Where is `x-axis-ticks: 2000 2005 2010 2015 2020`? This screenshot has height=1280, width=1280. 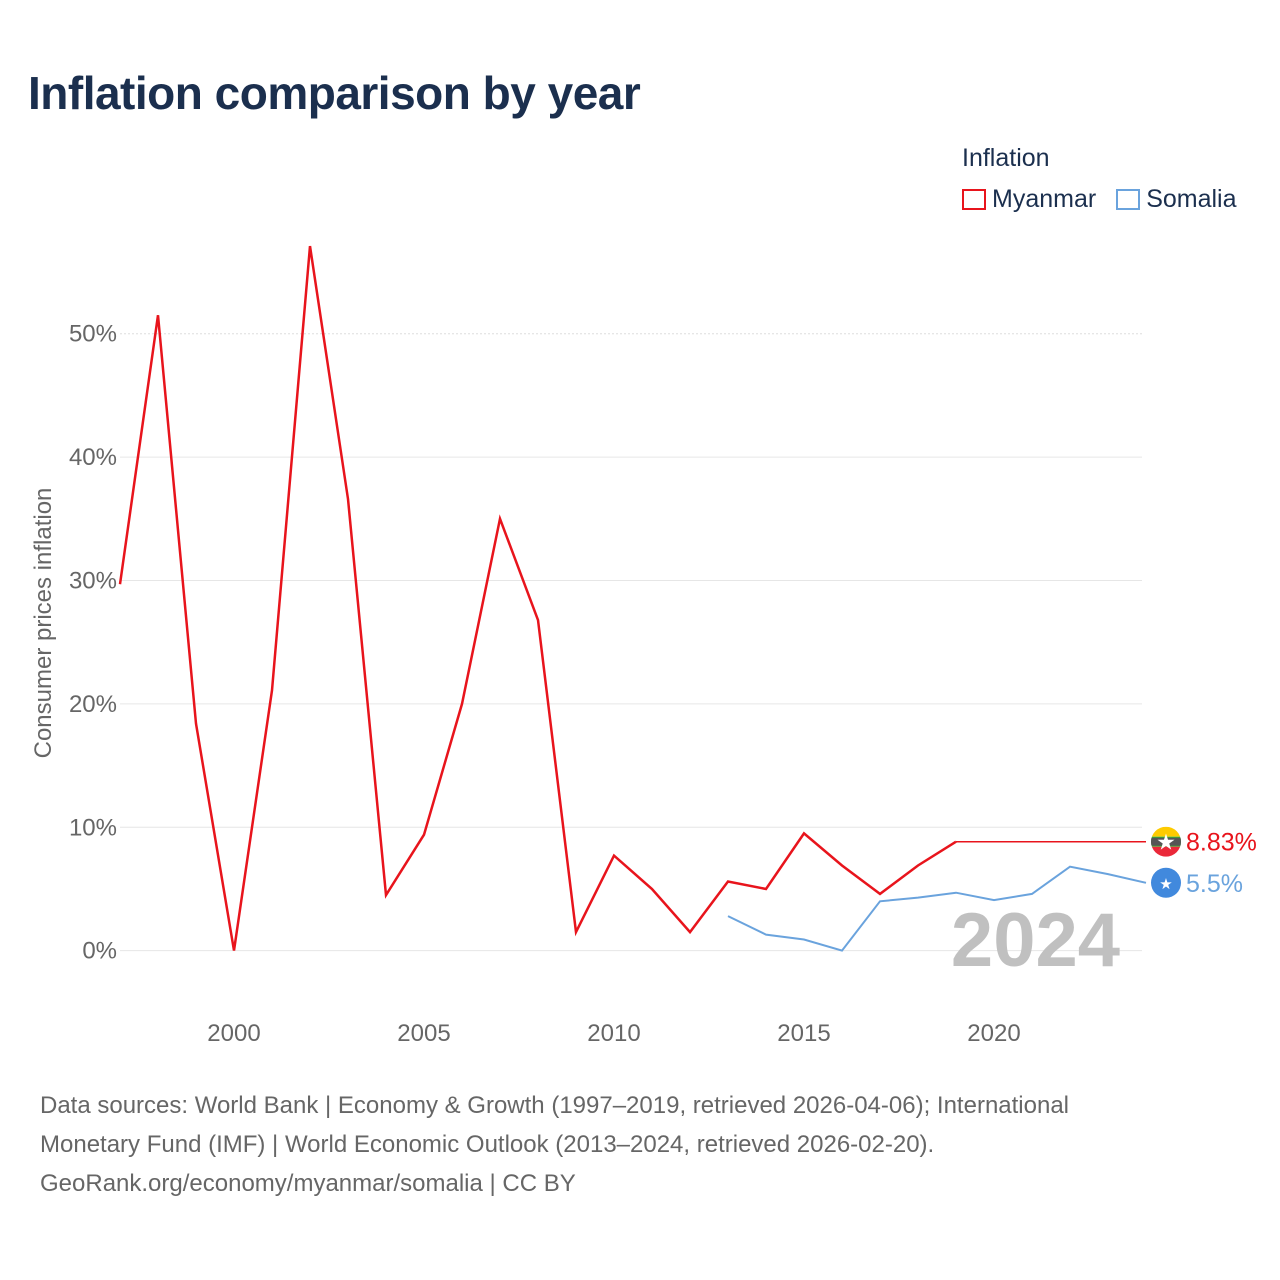
x-axis-ticks: 2000 2005 2010 2015 2020 is located at coordinates (613, 1033).